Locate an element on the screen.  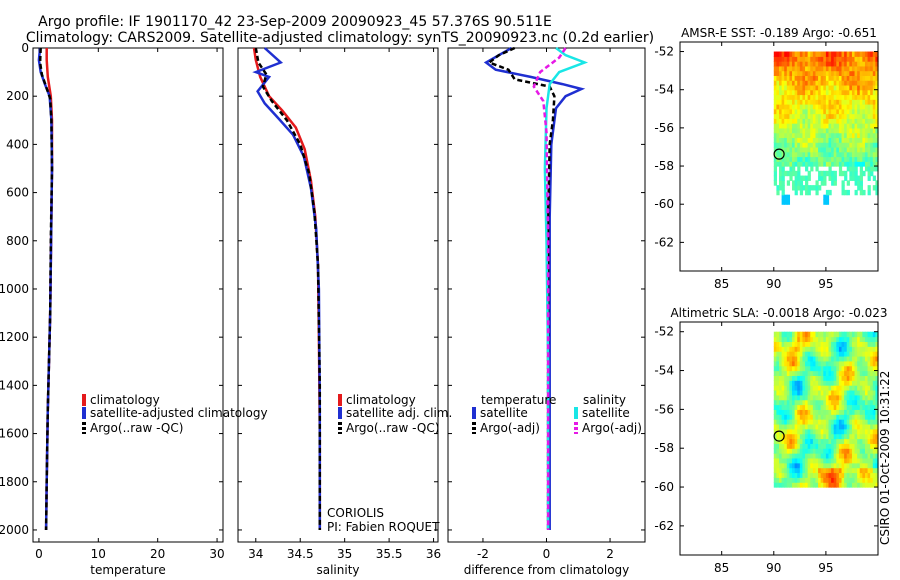
x-tick-label: 95 is located at coordinates (825, 568).